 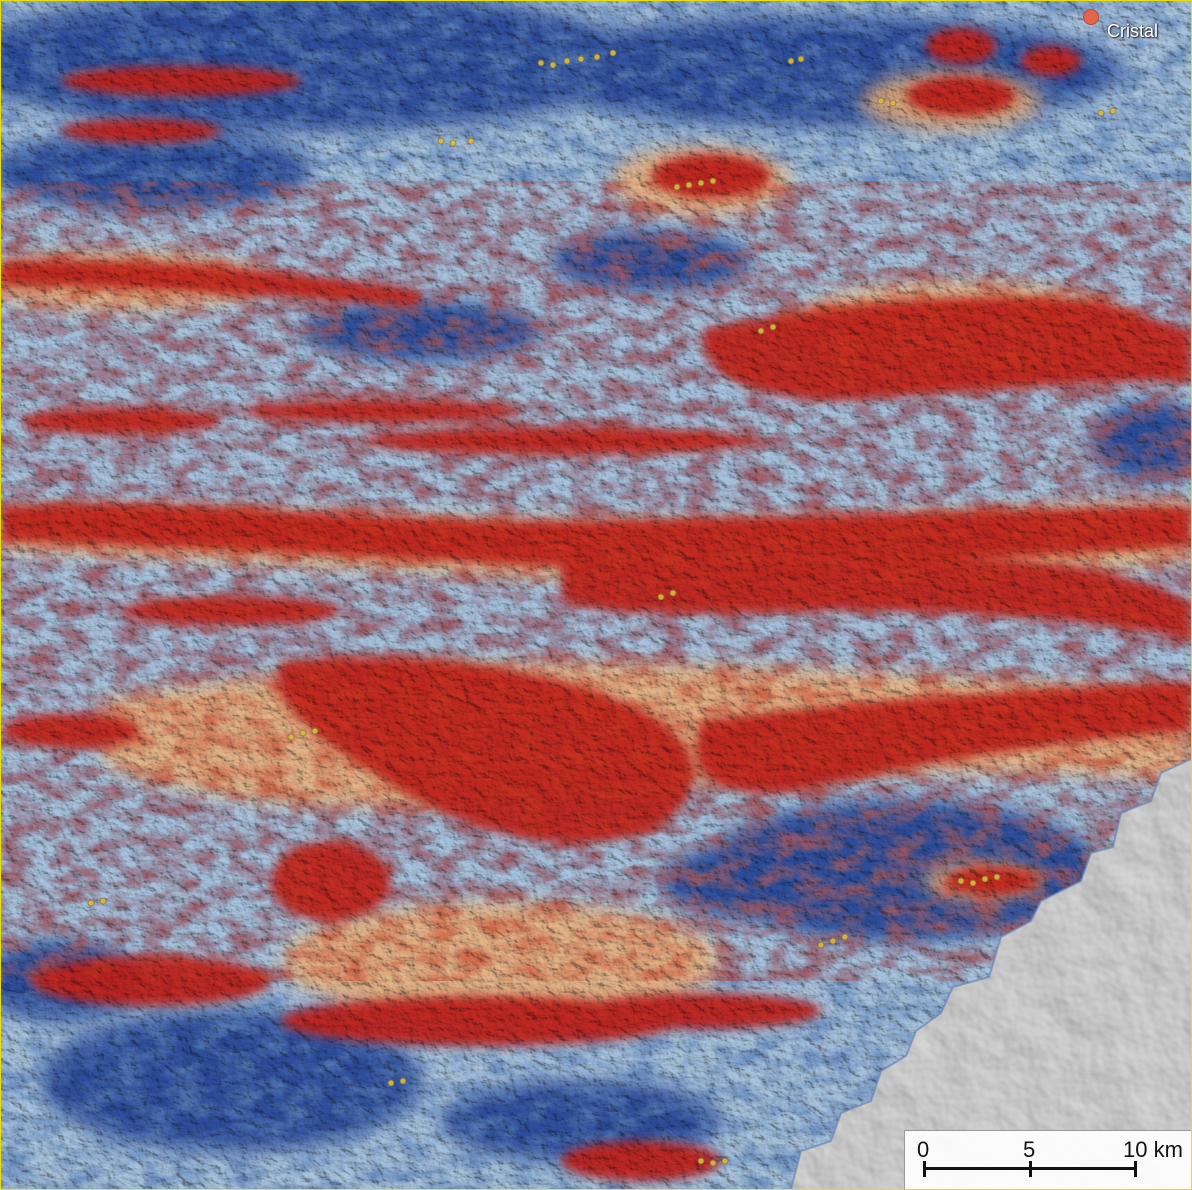 What do you see at coordinates (1091, 17) in the screenshot?
I see `location-marker-icon` at bounding box center [1091, 17].